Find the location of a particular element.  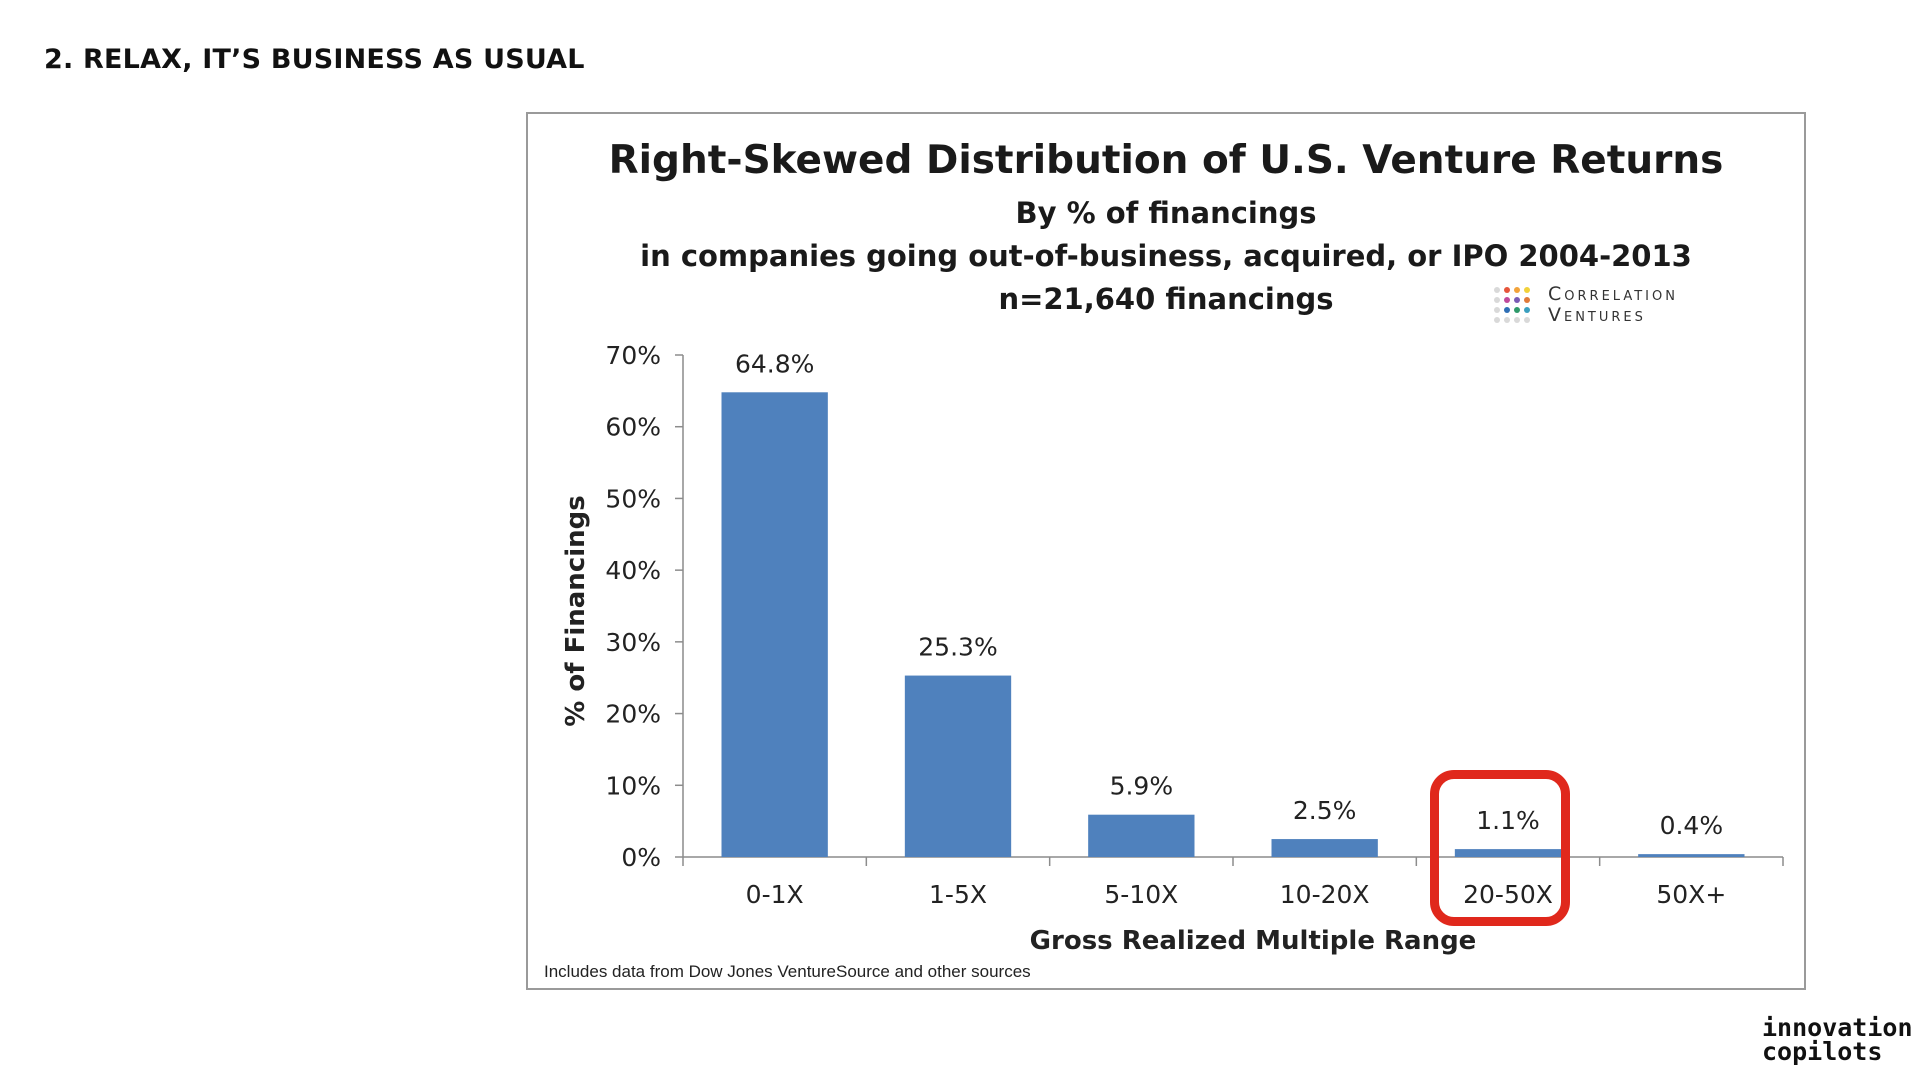

x-tick-label: 50X+ is located at coordinates (1691, 894).